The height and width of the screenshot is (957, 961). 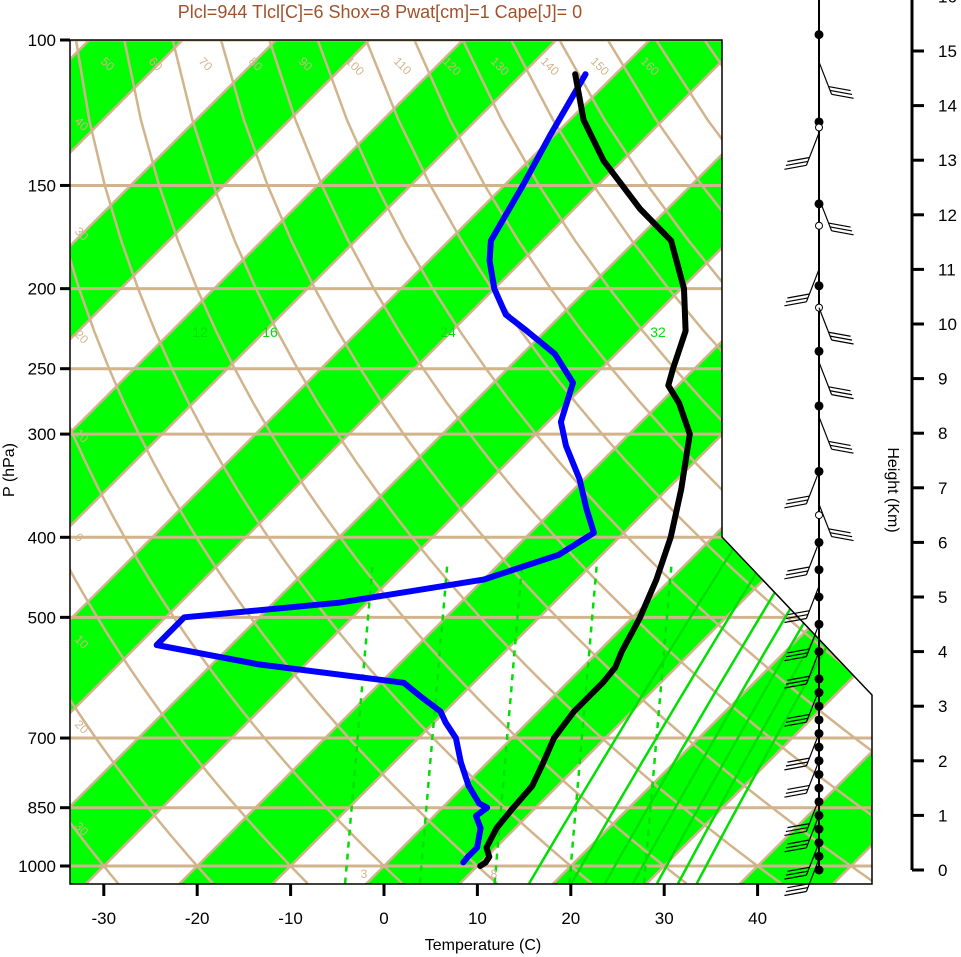 What do you see at coordinates (44, 453) in the screenshot?
I see `pressure-axis-ticks: 100 150 200 250 300 400 500 700 850 1000` at bounding box center [44, 453].